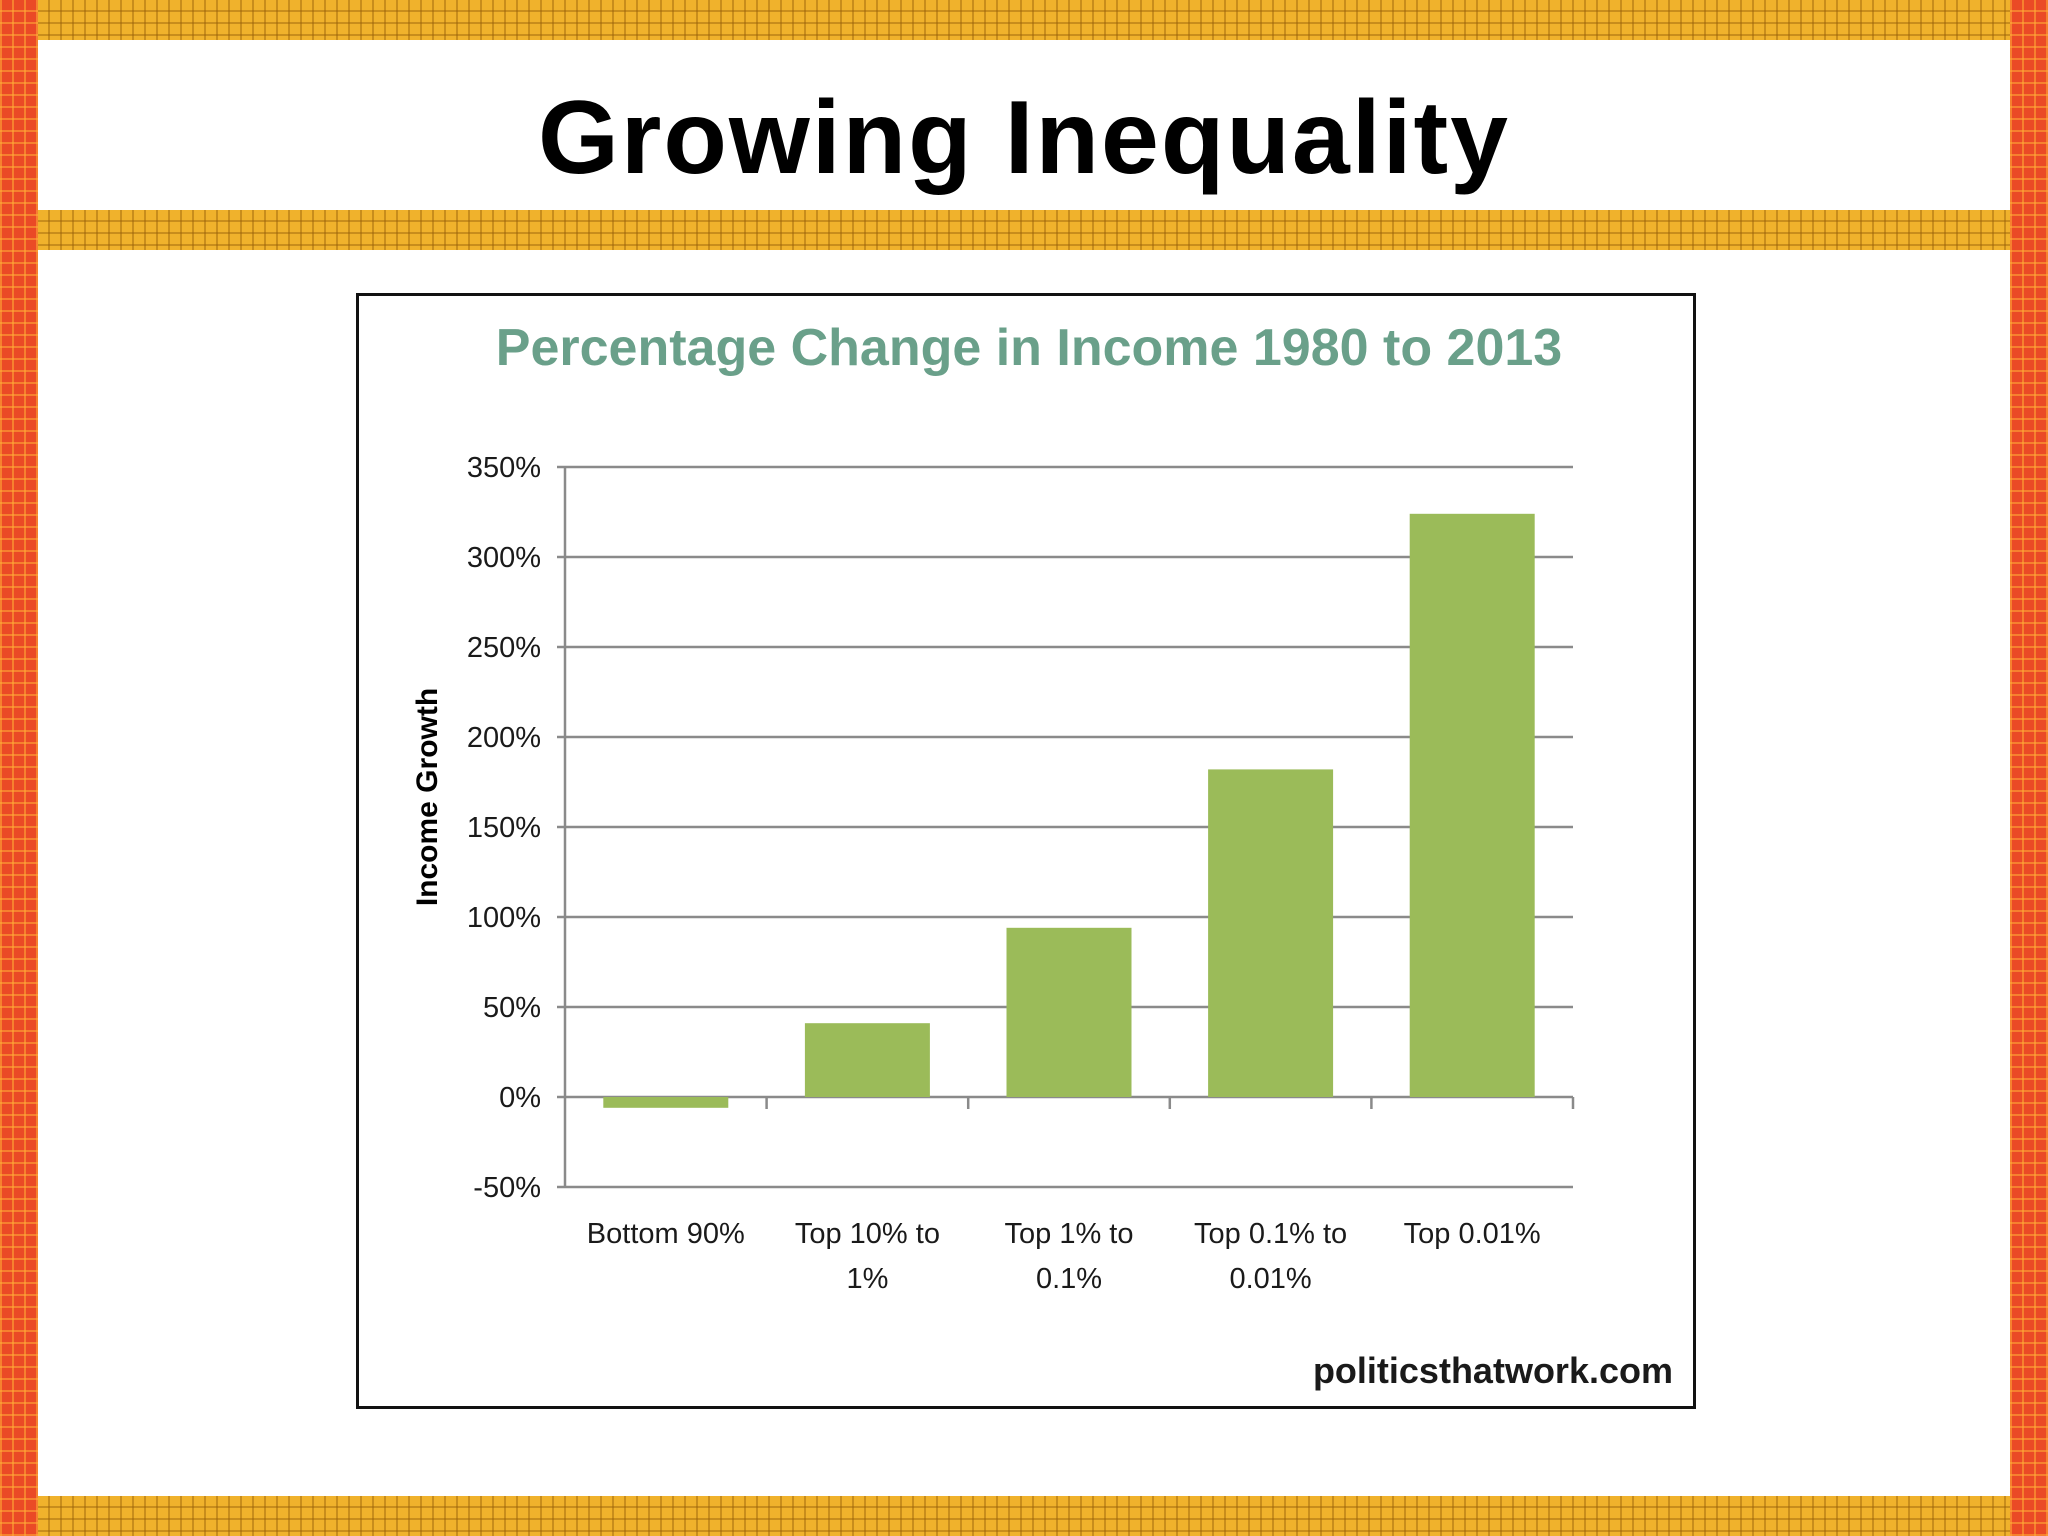 The width and height of the screenshot is (2048, 1536). Describe the element at coordinates (504, 738) in the screenshot. I see `y-tick-label: 200%` at that location.